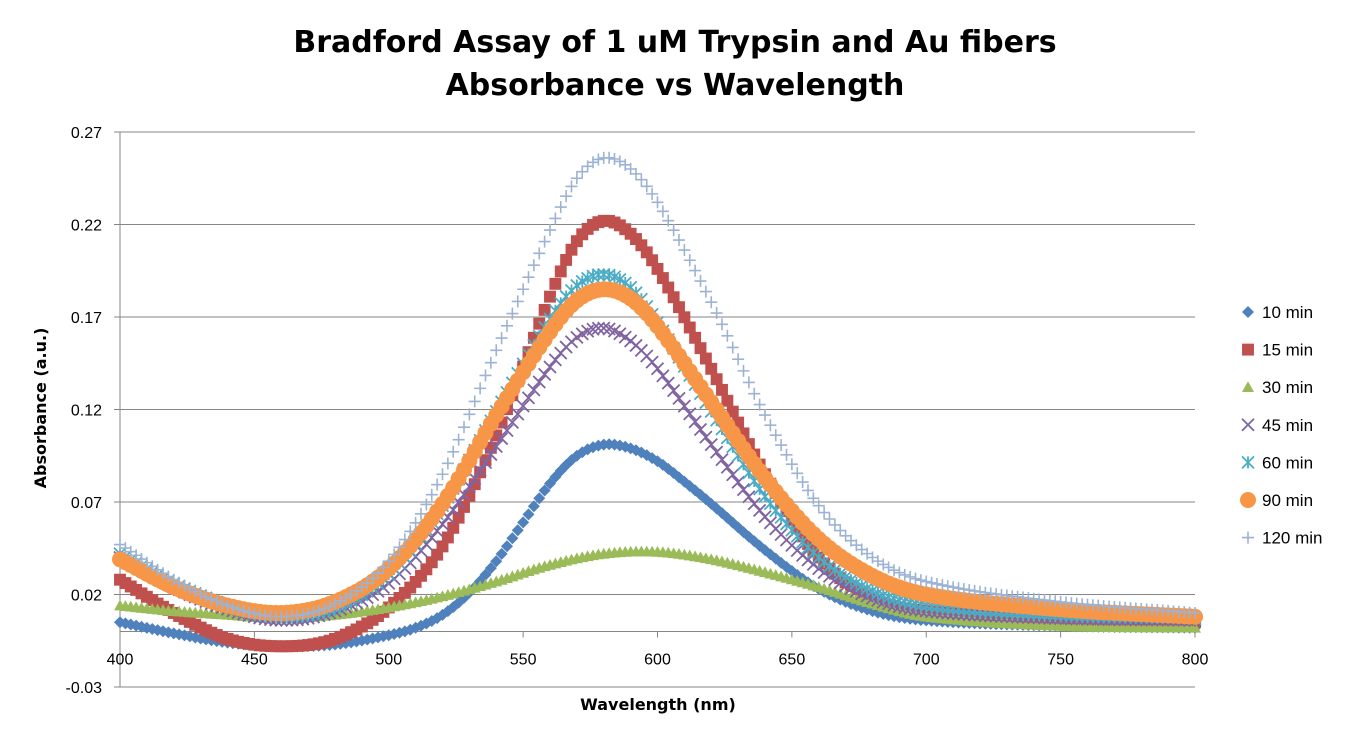 The image size is (1350, 742). Describe the element at coordinates (84, 688) in the screenshot. I see `y-tick-label: -0.03` at that location.